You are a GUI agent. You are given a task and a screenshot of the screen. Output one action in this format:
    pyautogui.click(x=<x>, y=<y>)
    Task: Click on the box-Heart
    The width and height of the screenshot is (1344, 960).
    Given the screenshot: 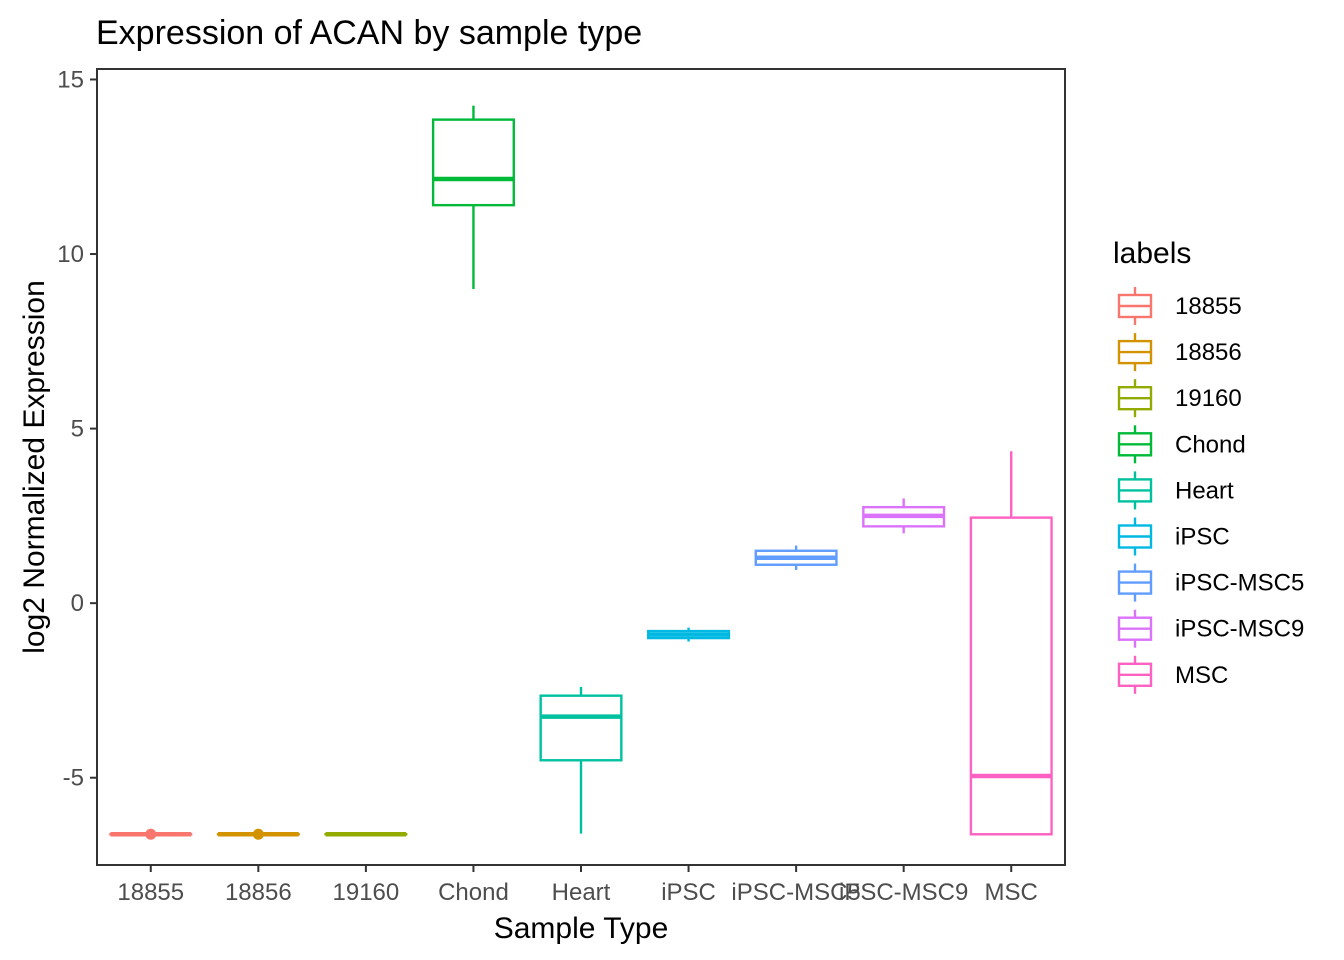 What is the action you would take?
    pyautogui.click(x=581, y=760)
    